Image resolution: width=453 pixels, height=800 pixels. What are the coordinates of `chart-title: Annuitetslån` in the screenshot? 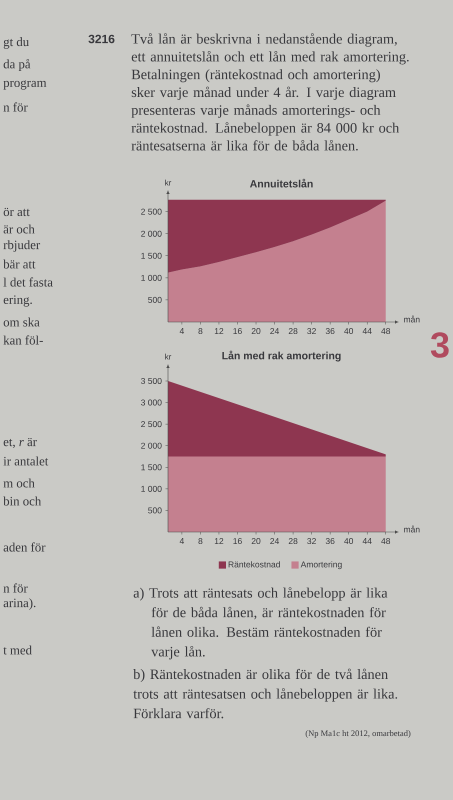 It's located at (281, 183).